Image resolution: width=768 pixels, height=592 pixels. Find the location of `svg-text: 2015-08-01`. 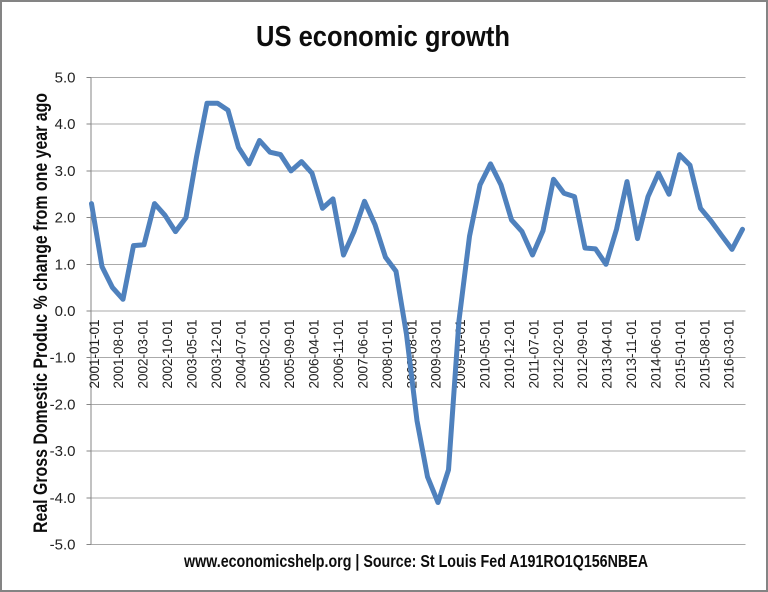

svg-text: 2015-08-01 is located at coordinates (704, 354).